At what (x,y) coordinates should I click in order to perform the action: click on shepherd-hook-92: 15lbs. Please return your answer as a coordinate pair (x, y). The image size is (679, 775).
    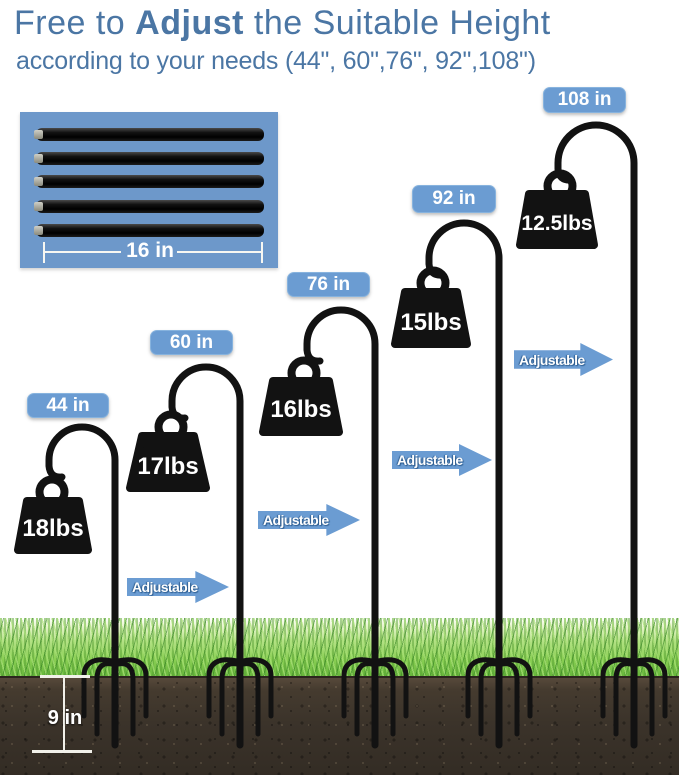
    Looking at the image, I should click on (462, 484).